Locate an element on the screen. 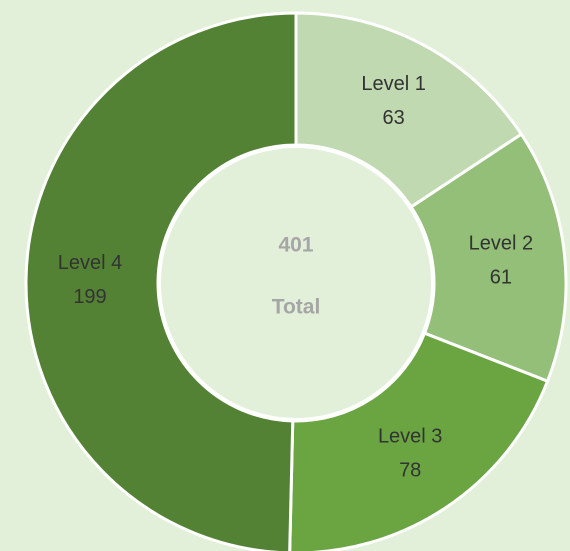 This screenshot has width=570, height=551. segment-value: 61 is located at coordinates (501, 278).